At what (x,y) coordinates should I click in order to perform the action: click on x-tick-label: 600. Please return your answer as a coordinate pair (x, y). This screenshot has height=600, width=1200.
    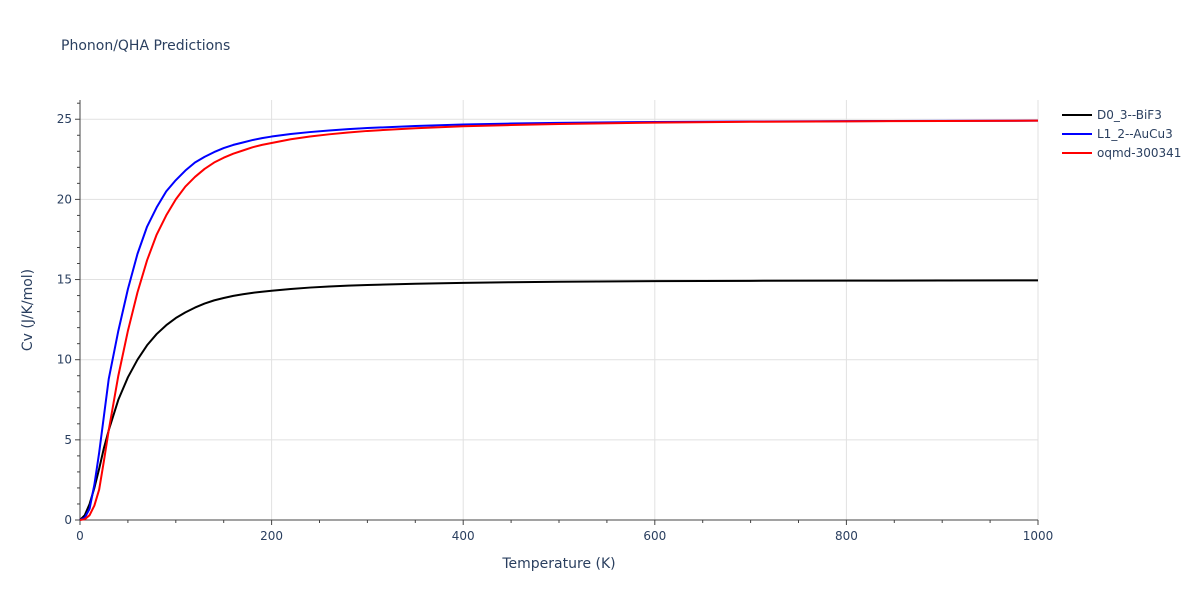
    Looking at the image, I should click on (654, 536).